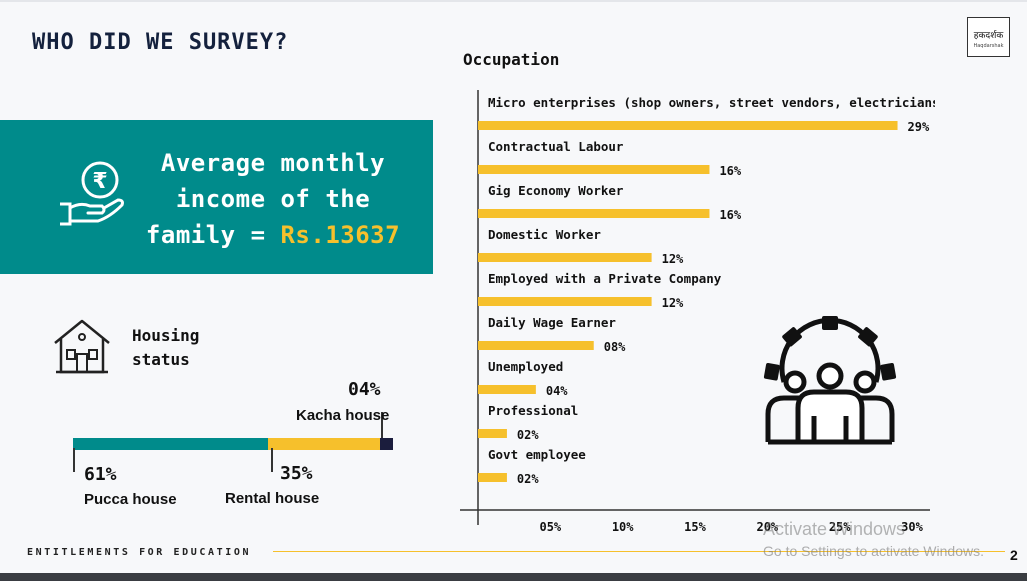 Image resolution: width=1027 pixels, height=581 pixels. I want to click on footer-rule, so click(639, 551).